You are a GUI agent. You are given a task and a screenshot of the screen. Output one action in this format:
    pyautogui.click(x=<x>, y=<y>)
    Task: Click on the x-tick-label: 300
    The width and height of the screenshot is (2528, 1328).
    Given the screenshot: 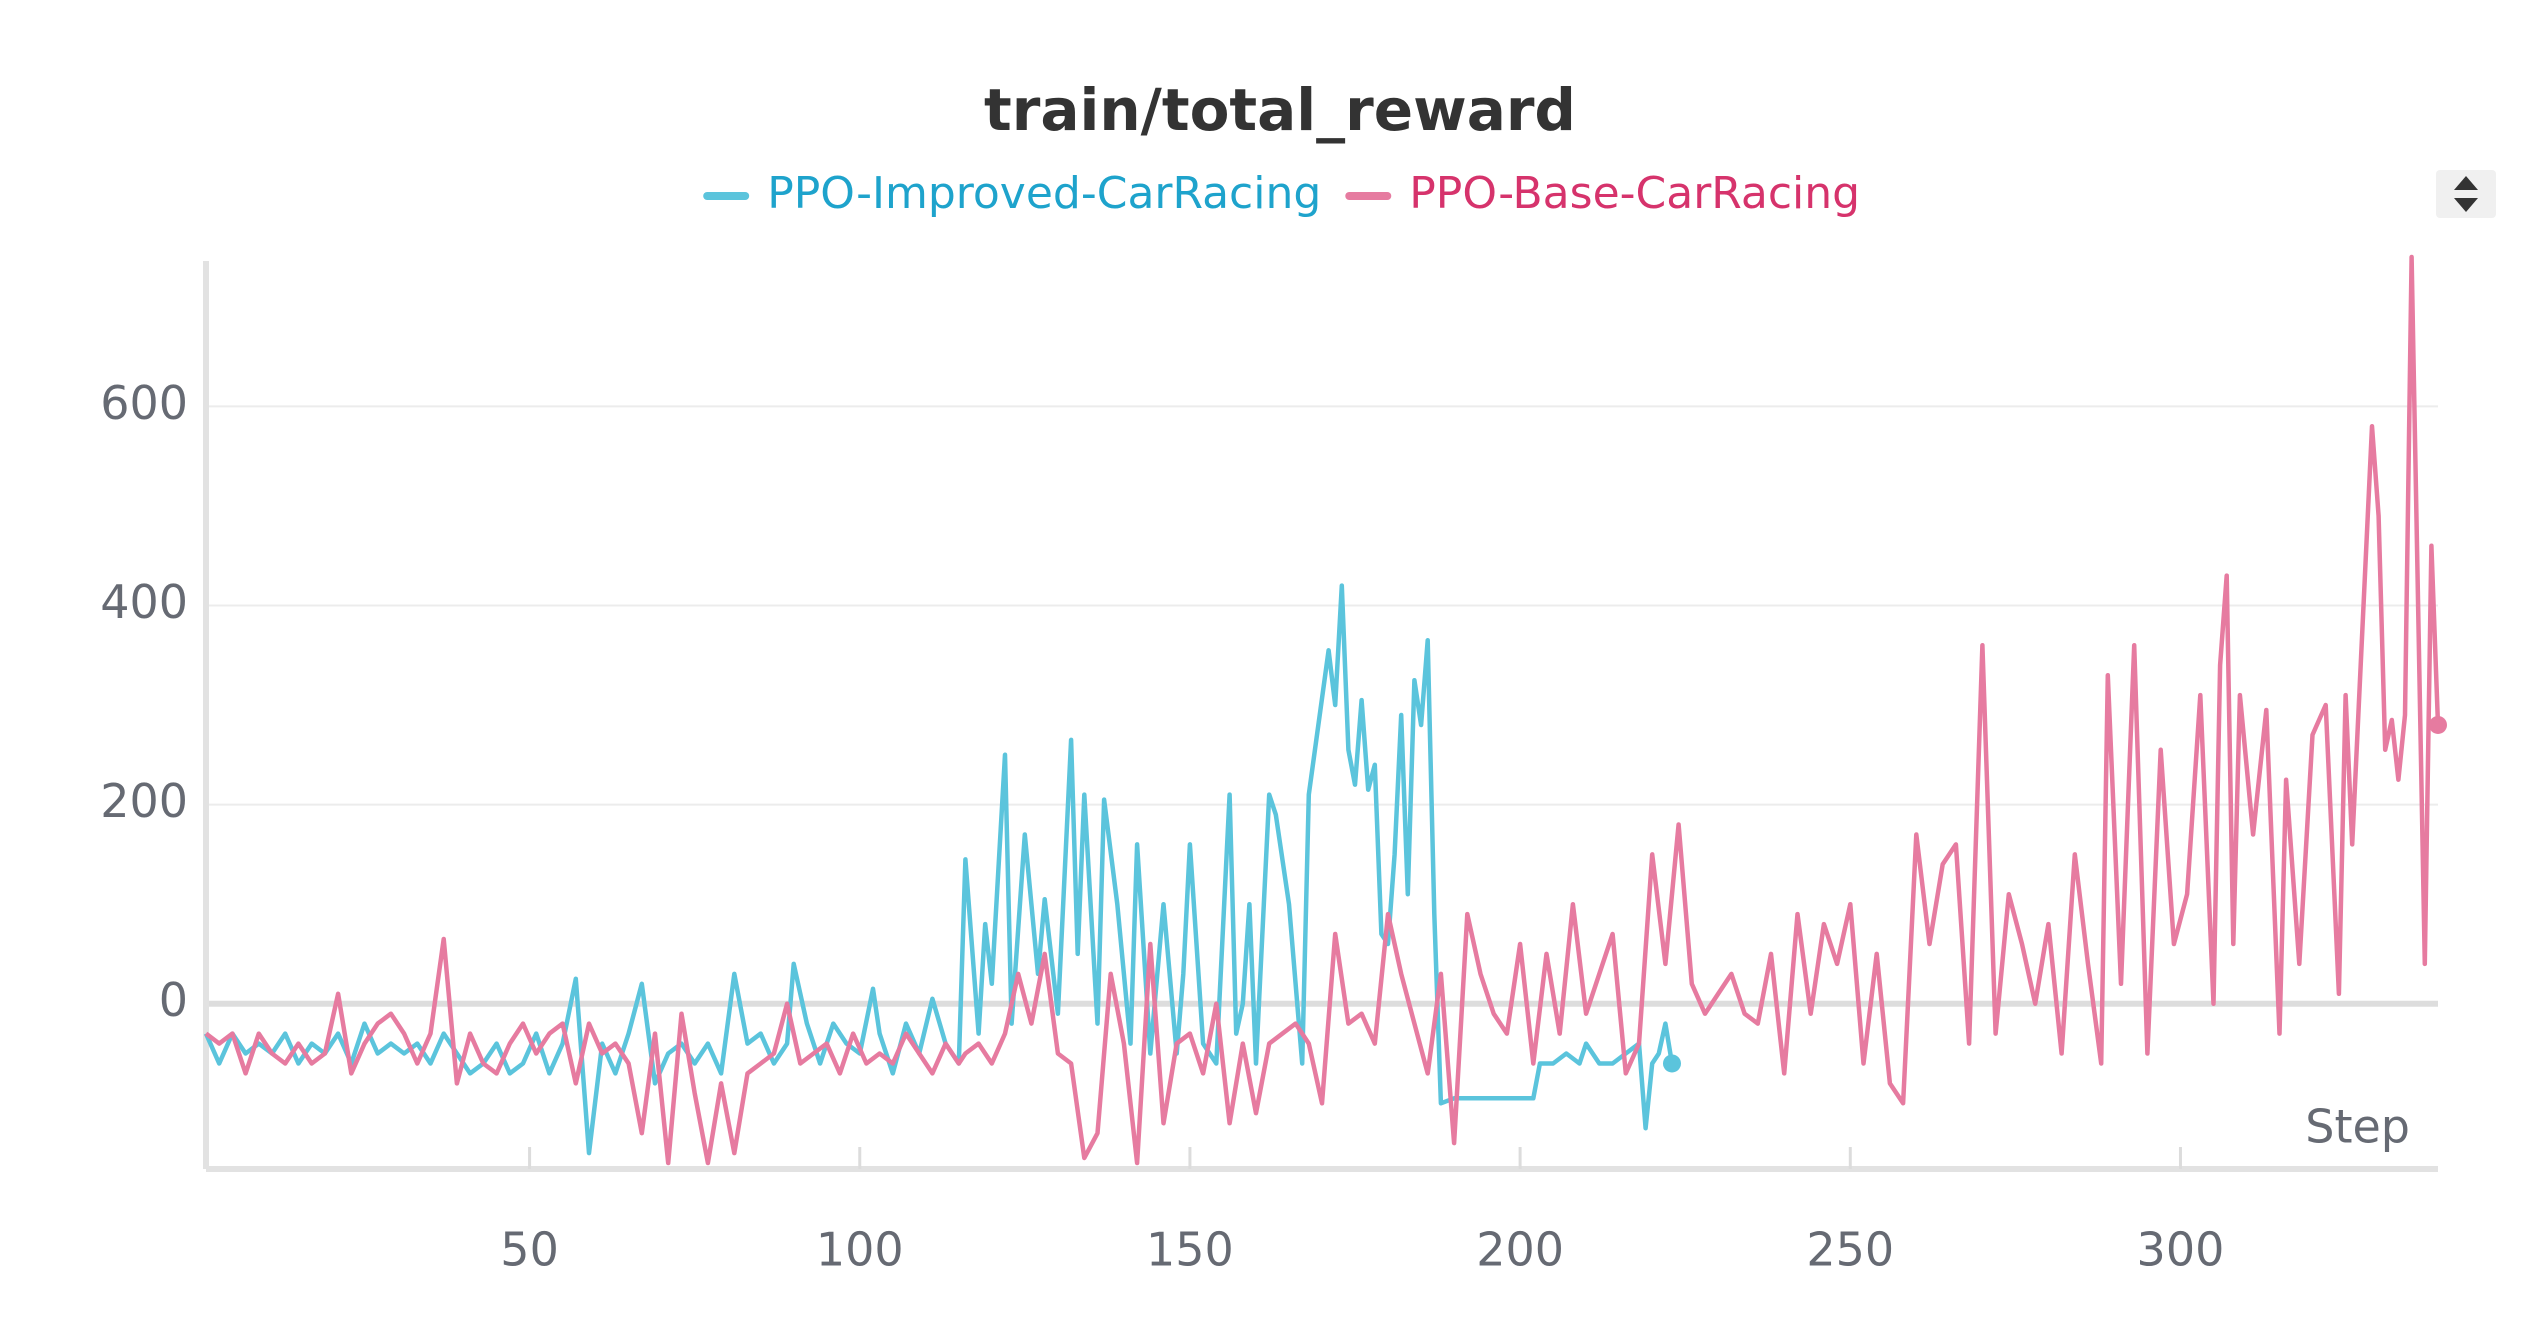 What is the action you would take?
    pyautogui.click(x=2181, y=1250)
    